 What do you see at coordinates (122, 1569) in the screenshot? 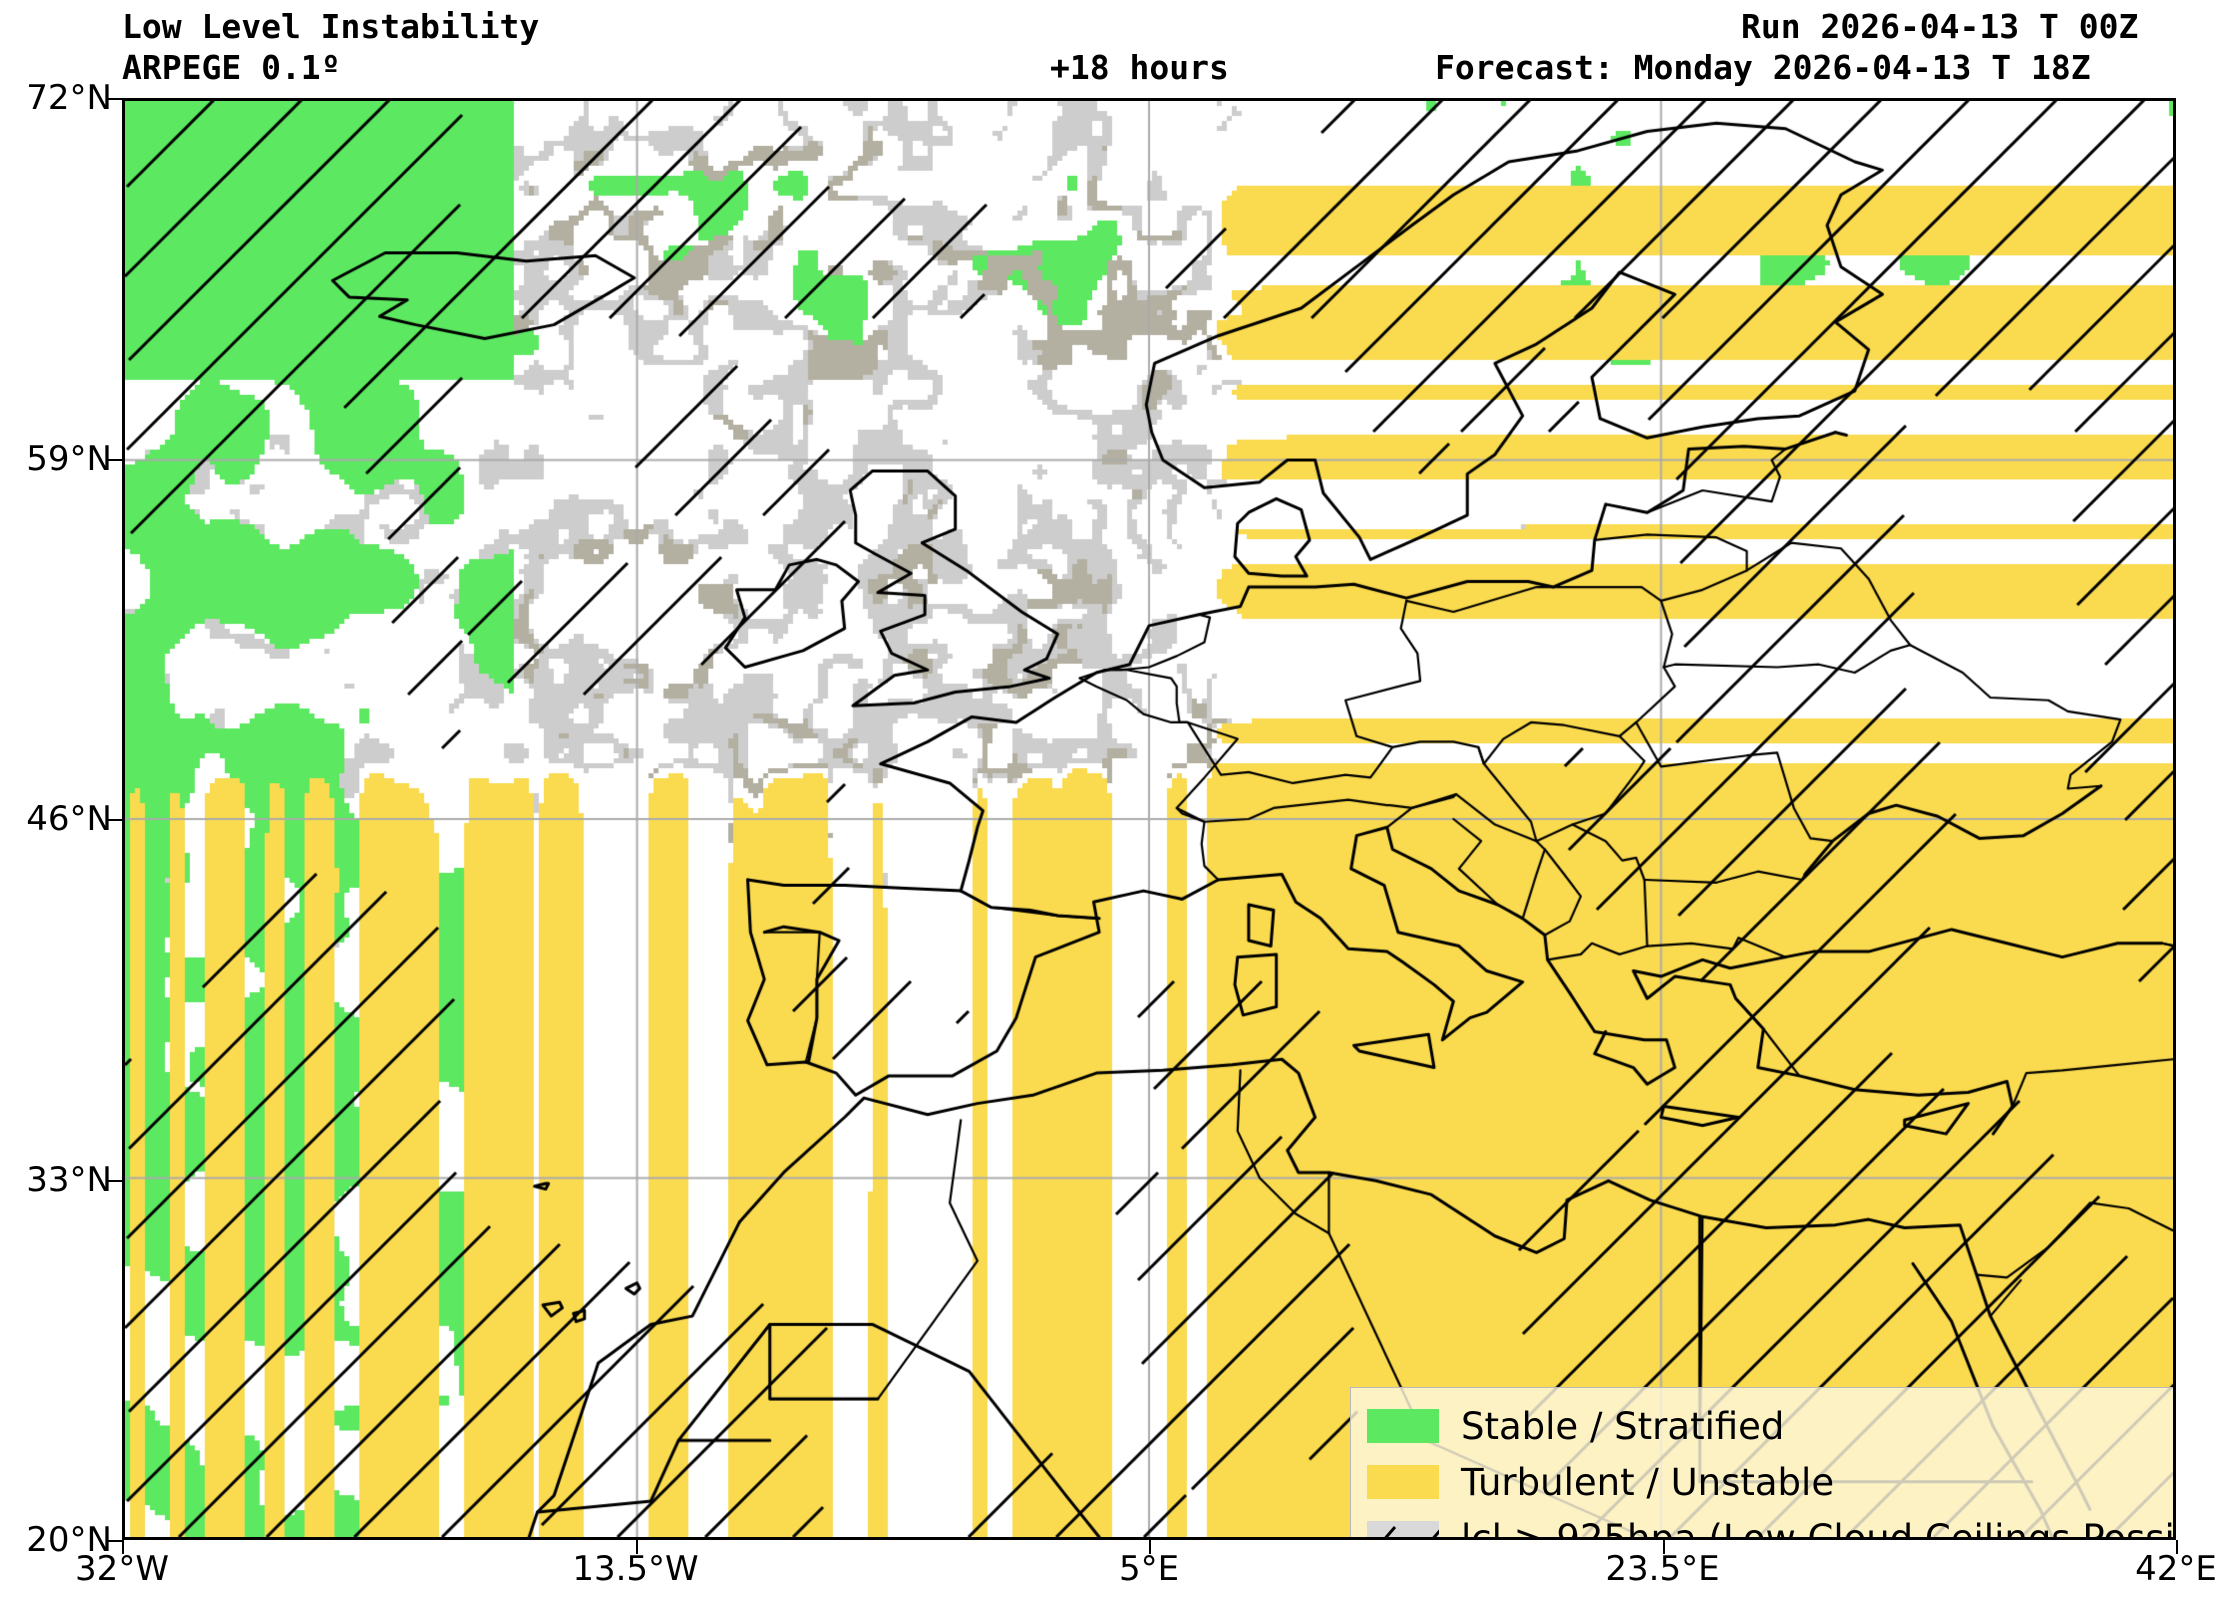
I see `x-axis-tick-label: 32°W` at bounding box center [122, 1569].